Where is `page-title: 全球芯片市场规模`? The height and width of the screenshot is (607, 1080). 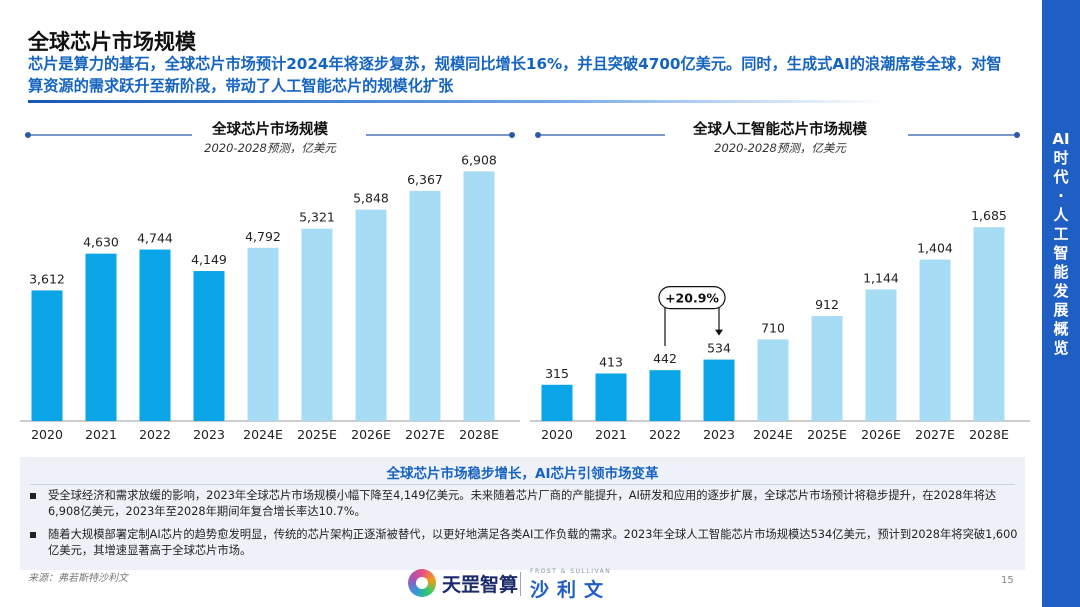 page-title: 全球芯片市场规模 is located at coordinates (112, 42).